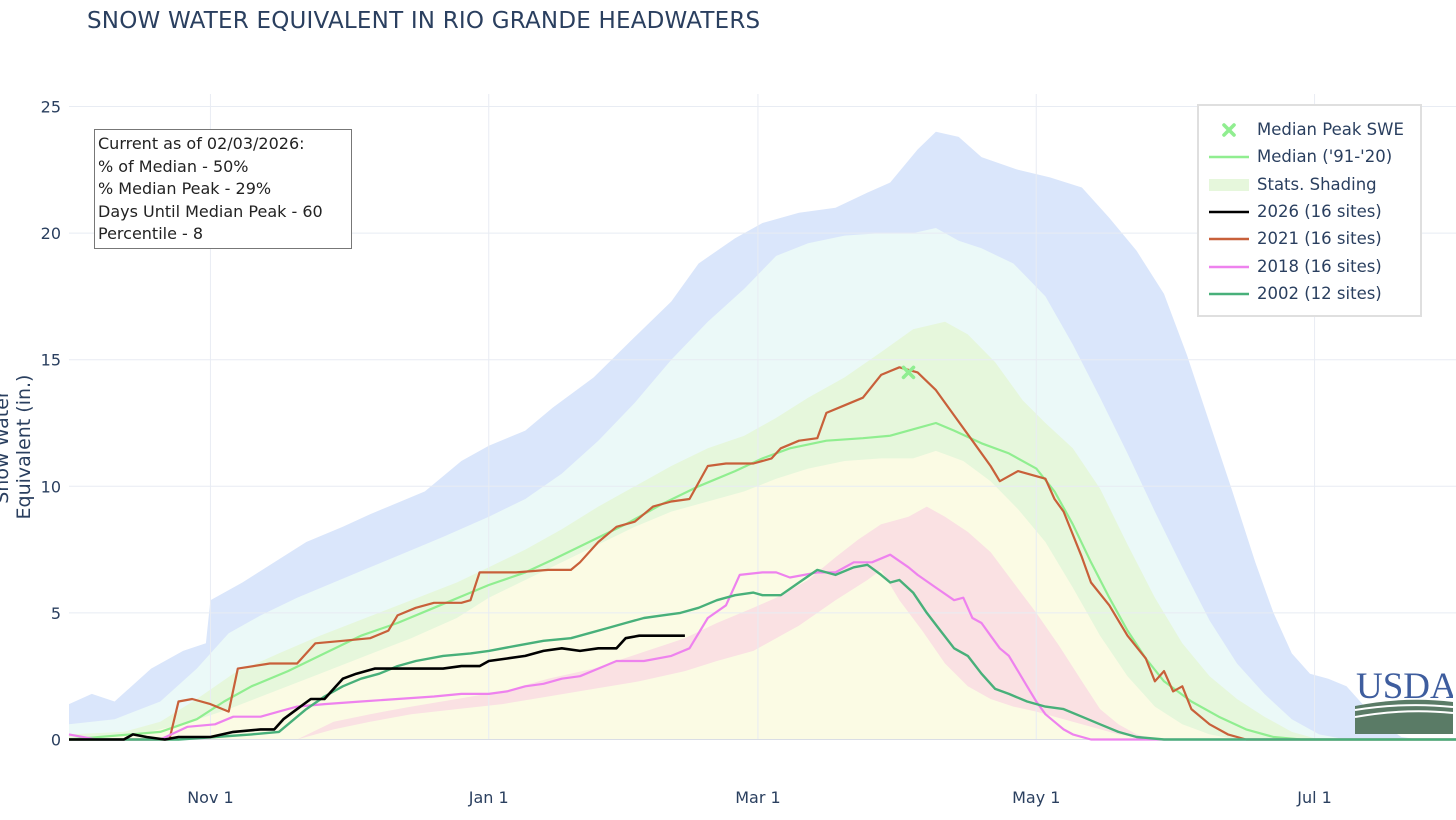  I want to click on y-axis-label: Snow Water Equivalent (in.), so click(17, 447).